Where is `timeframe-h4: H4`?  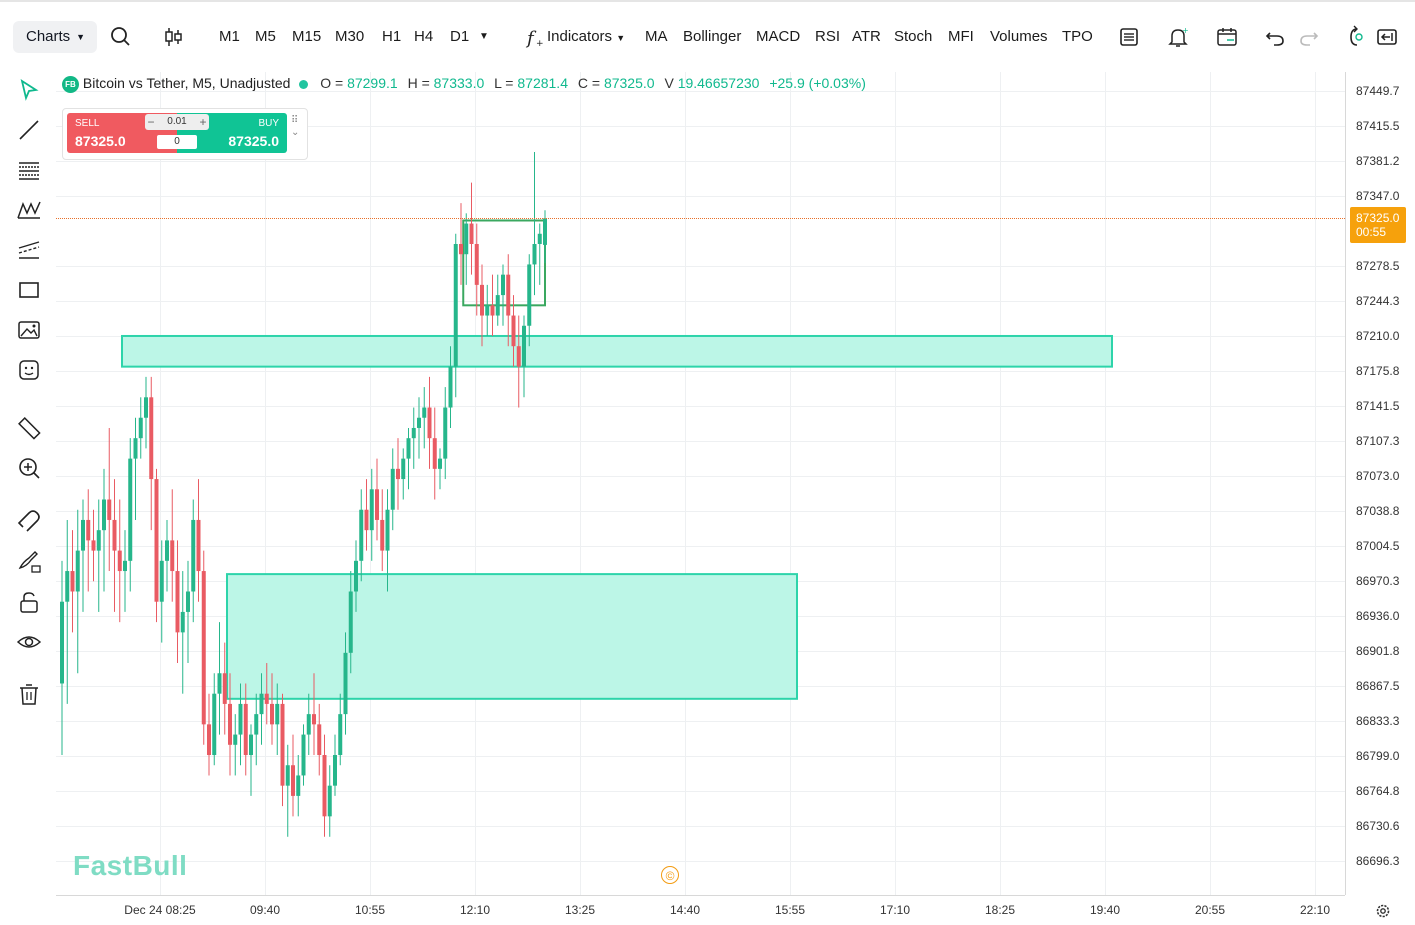
timeframe-h4: H4 is located at coordinates (424, 36).